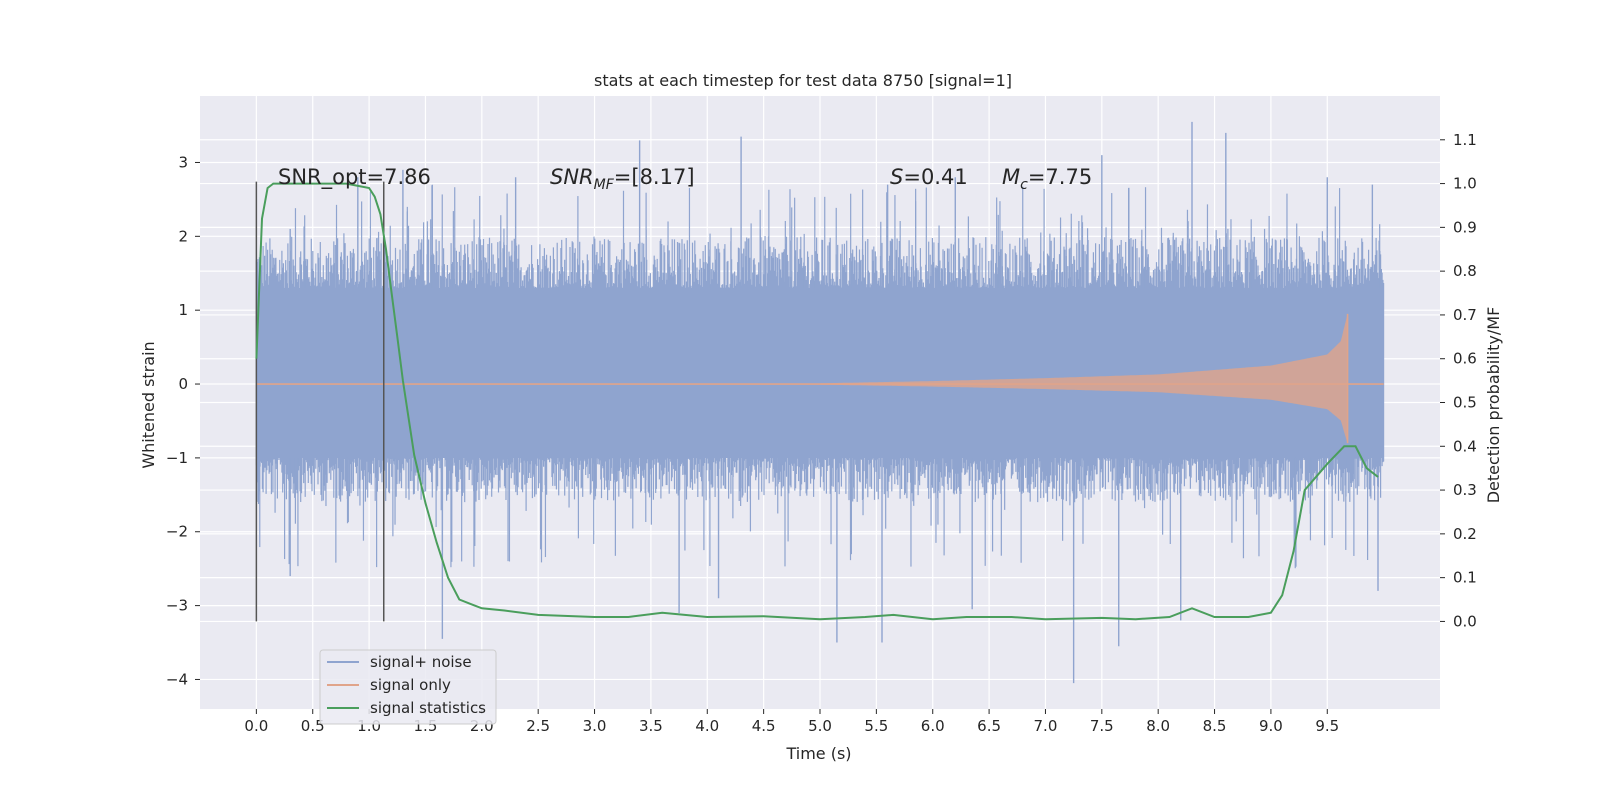 The image size is (1600, 800). What do you see at coordinates (256, 726) in the screenshot?
I see `x-tick-label: 0.0` at bounding box center [256, 726].